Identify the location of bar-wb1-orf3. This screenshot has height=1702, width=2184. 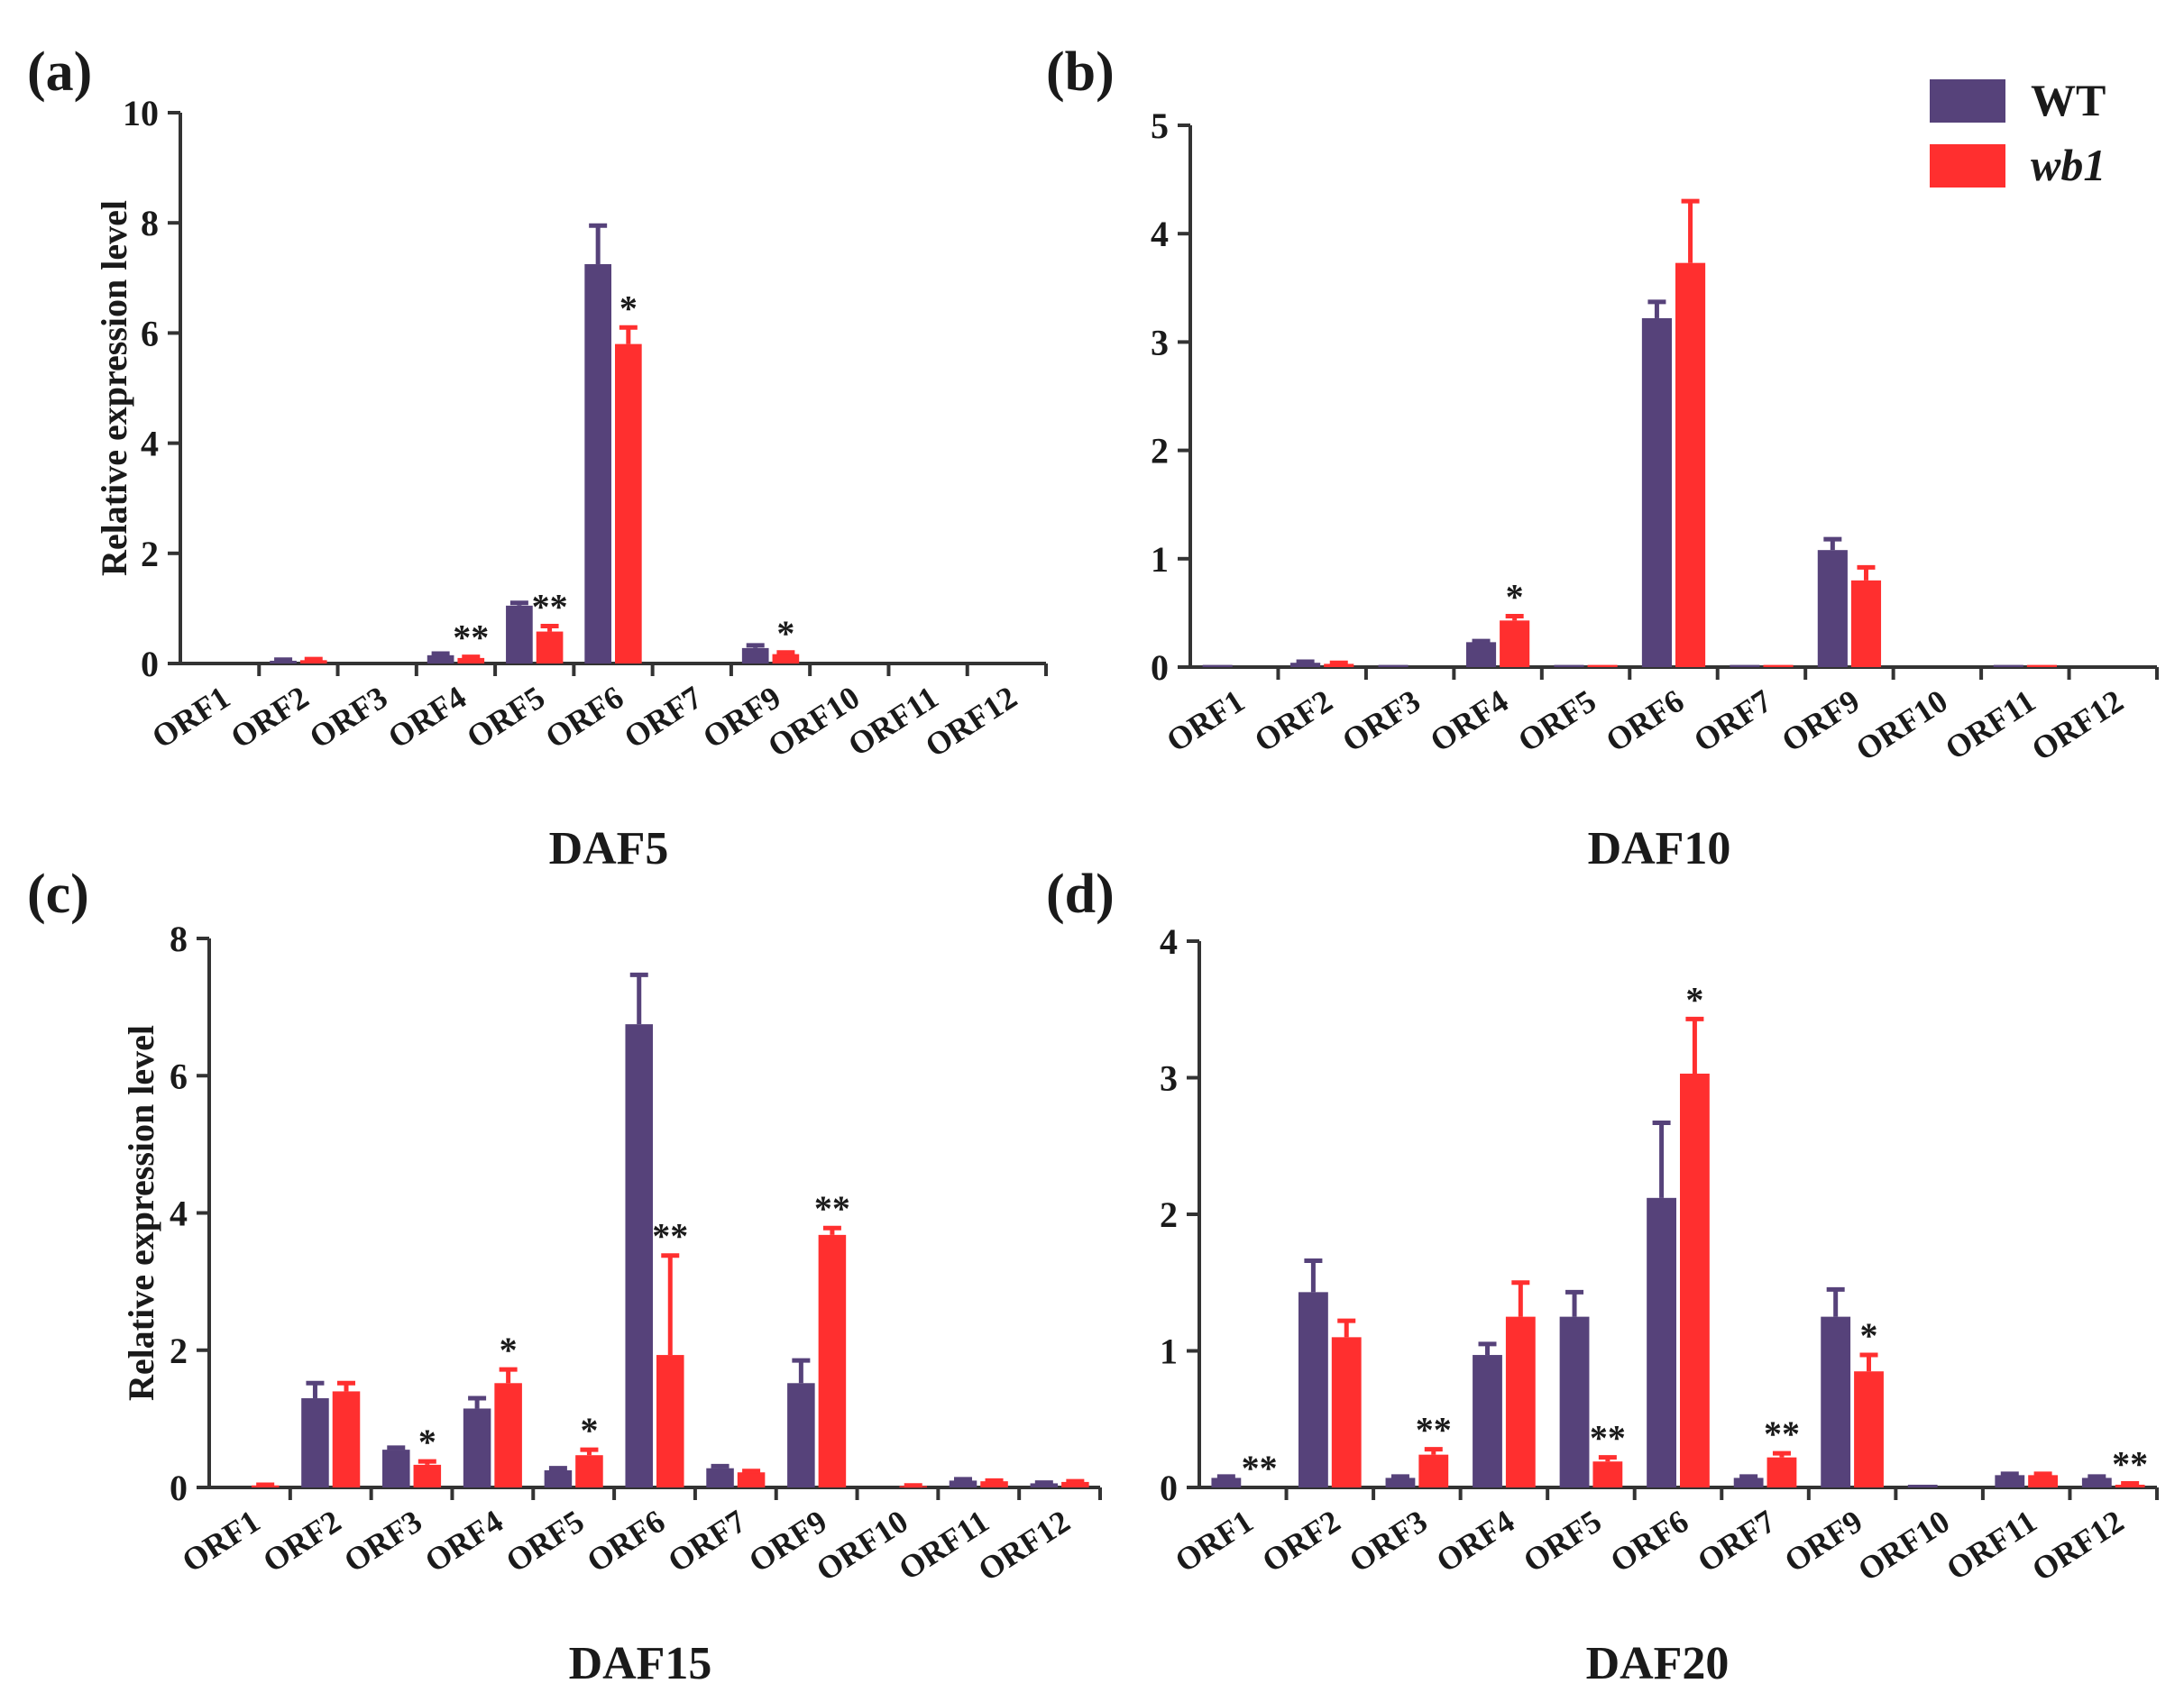
(428, 1475).